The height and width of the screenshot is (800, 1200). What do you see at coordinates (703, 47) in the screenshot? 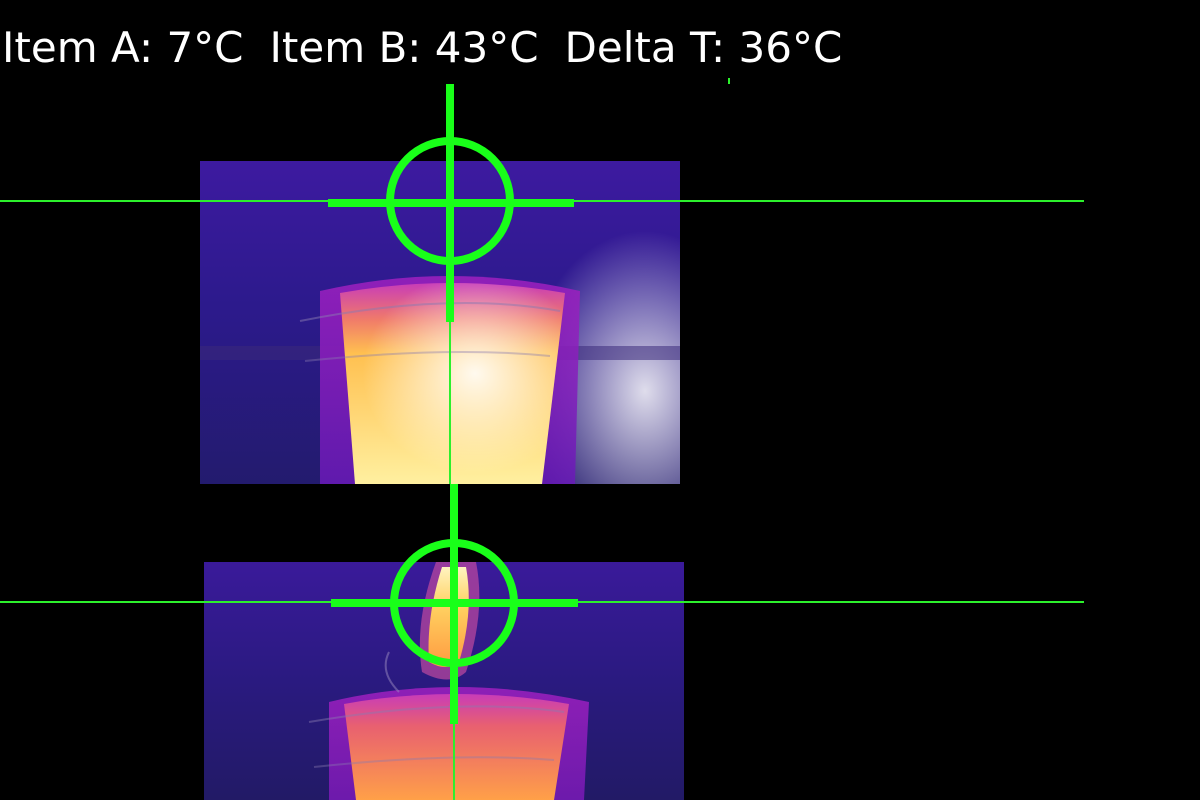
I see `delta-t-temperature: Delta T: 36°C` at bounding box center [703, 47].